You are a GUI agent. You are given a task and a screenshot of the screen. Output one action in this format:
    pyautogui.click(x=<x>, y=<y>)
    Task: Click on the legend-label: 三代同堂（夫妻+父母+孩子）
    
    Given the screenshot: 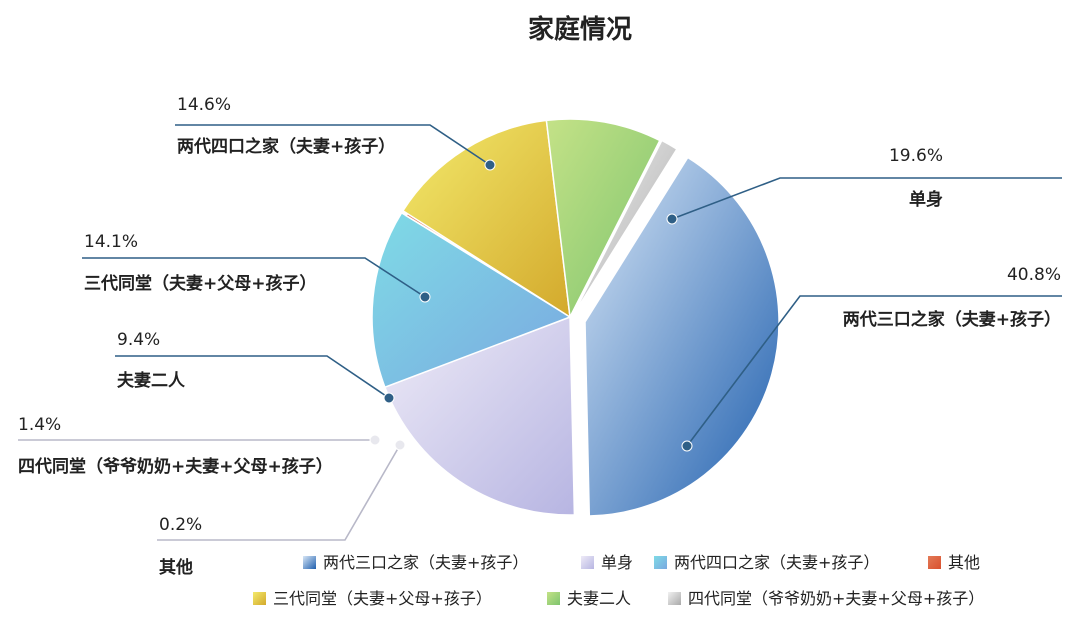 What is the action you would take?
    pyautogui.click(x=382, y=598)
    